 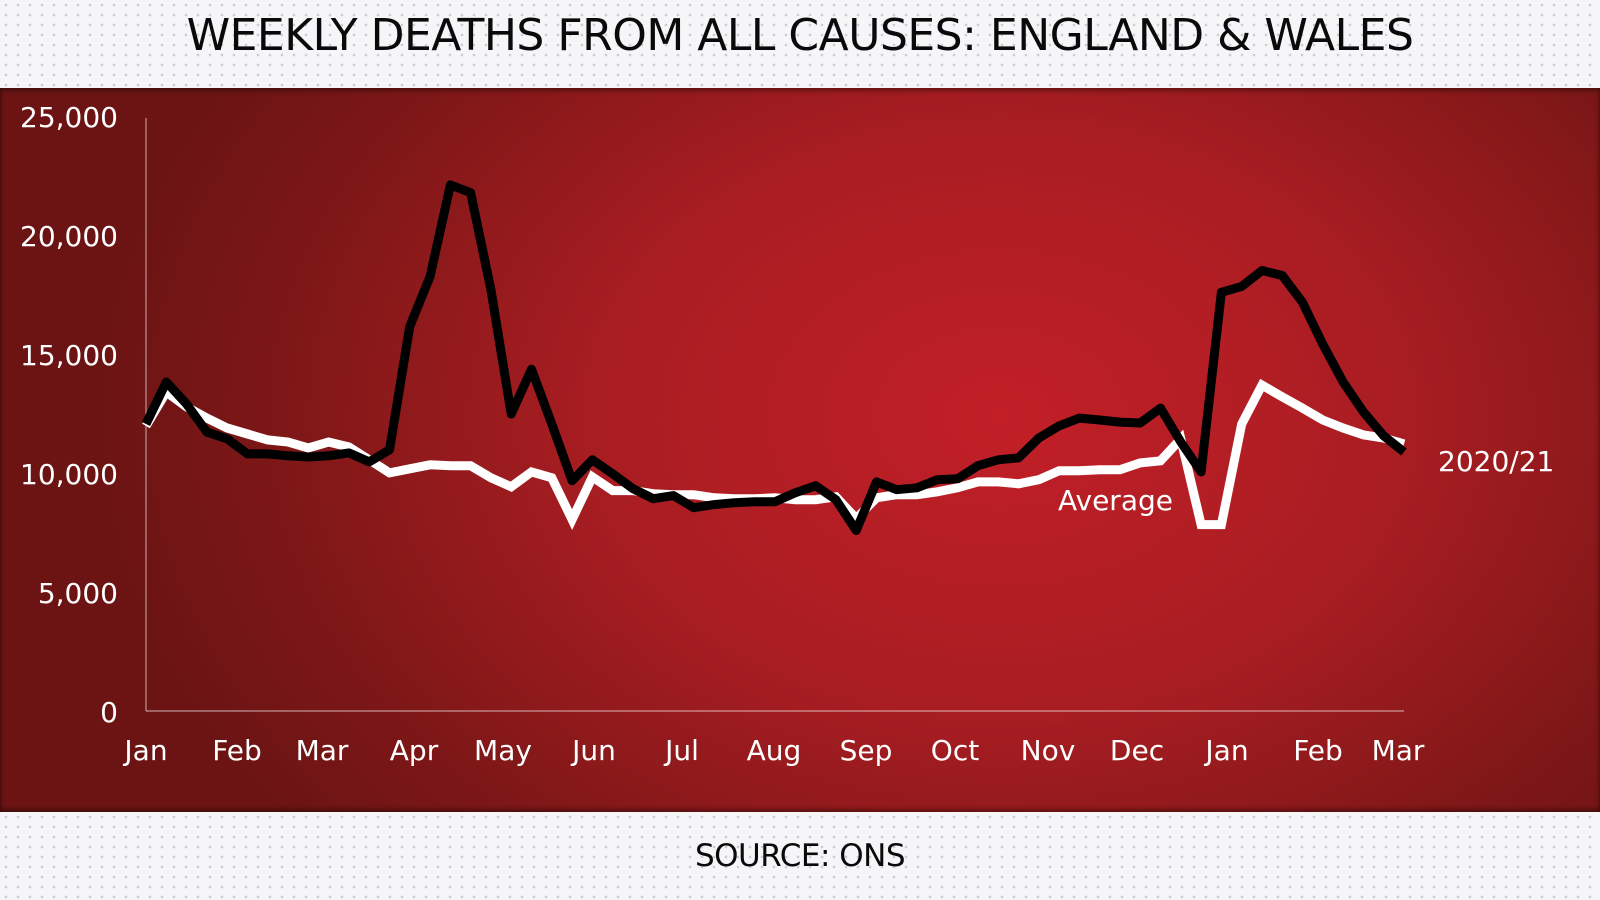 What do you see at coordinates (109, 712) in the screenshot?
I see `y-tick-label: 0` at bounding box center [109, 712].